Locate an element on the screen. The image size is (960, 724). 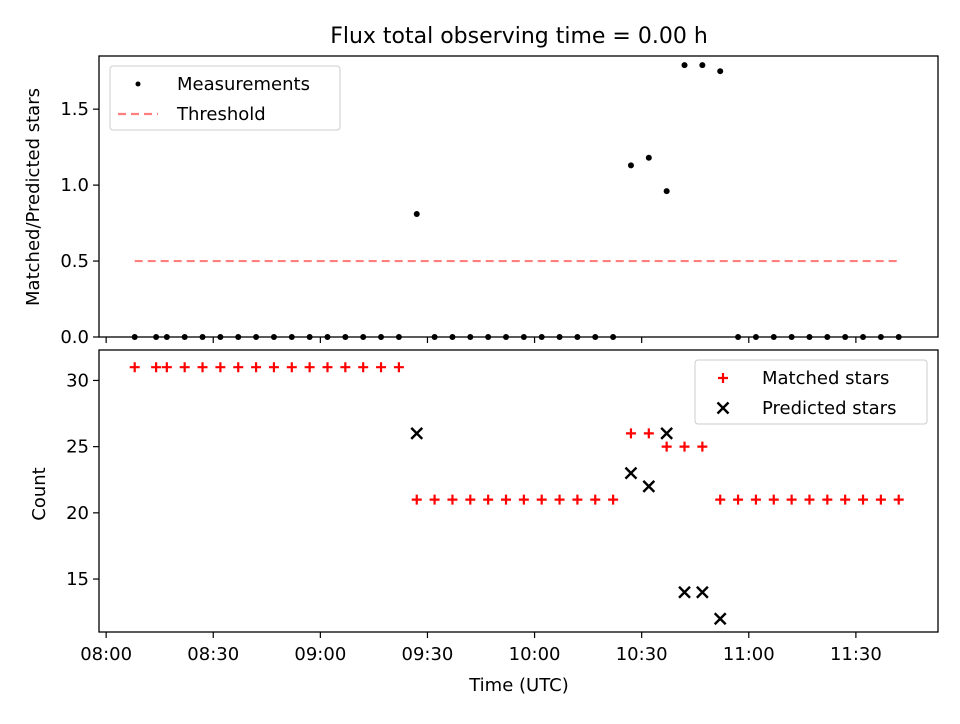
x-tick-label: 09:00 is located at coordinates (320, 654).